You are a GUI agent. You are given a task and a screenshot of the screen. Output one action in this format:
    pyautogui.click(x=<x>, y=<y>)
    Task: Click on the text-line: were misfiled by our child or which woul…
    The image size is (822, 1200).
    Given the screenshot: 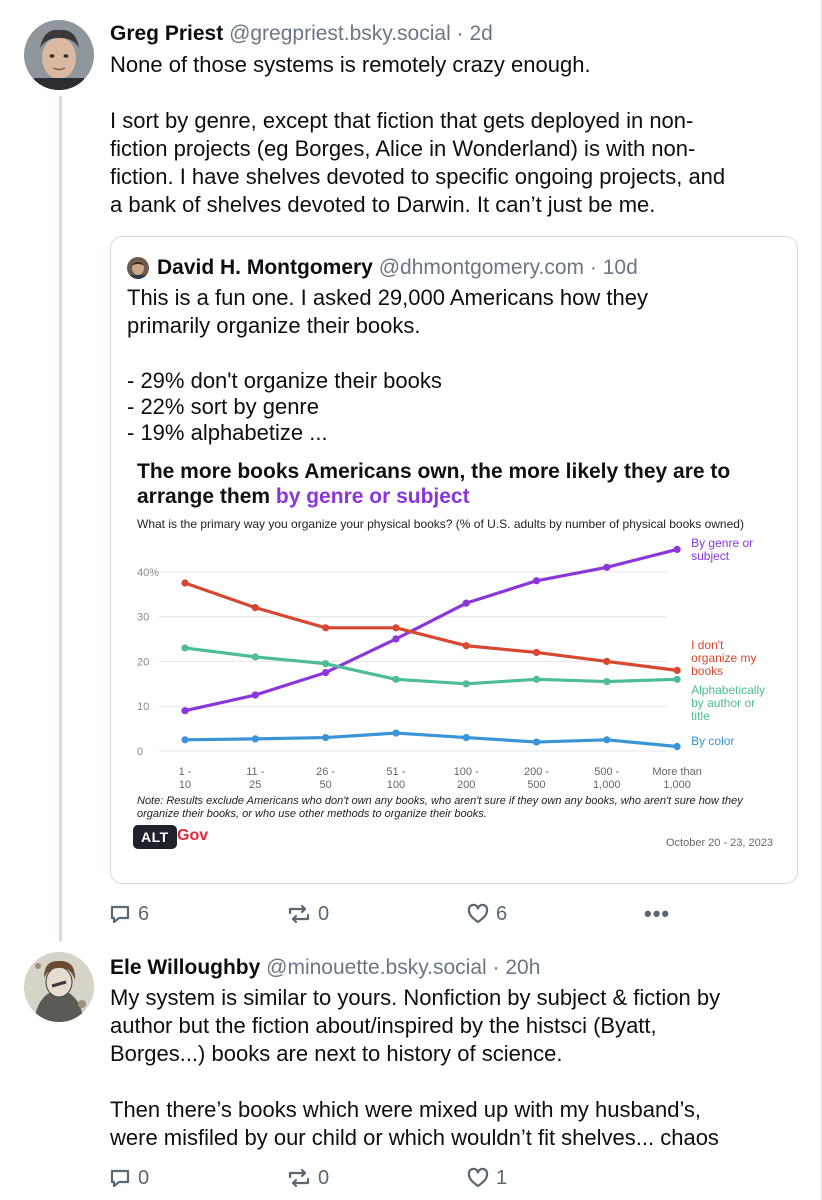 What is the action you would take?
    pyautogui.click(x=414, y=1137)
    